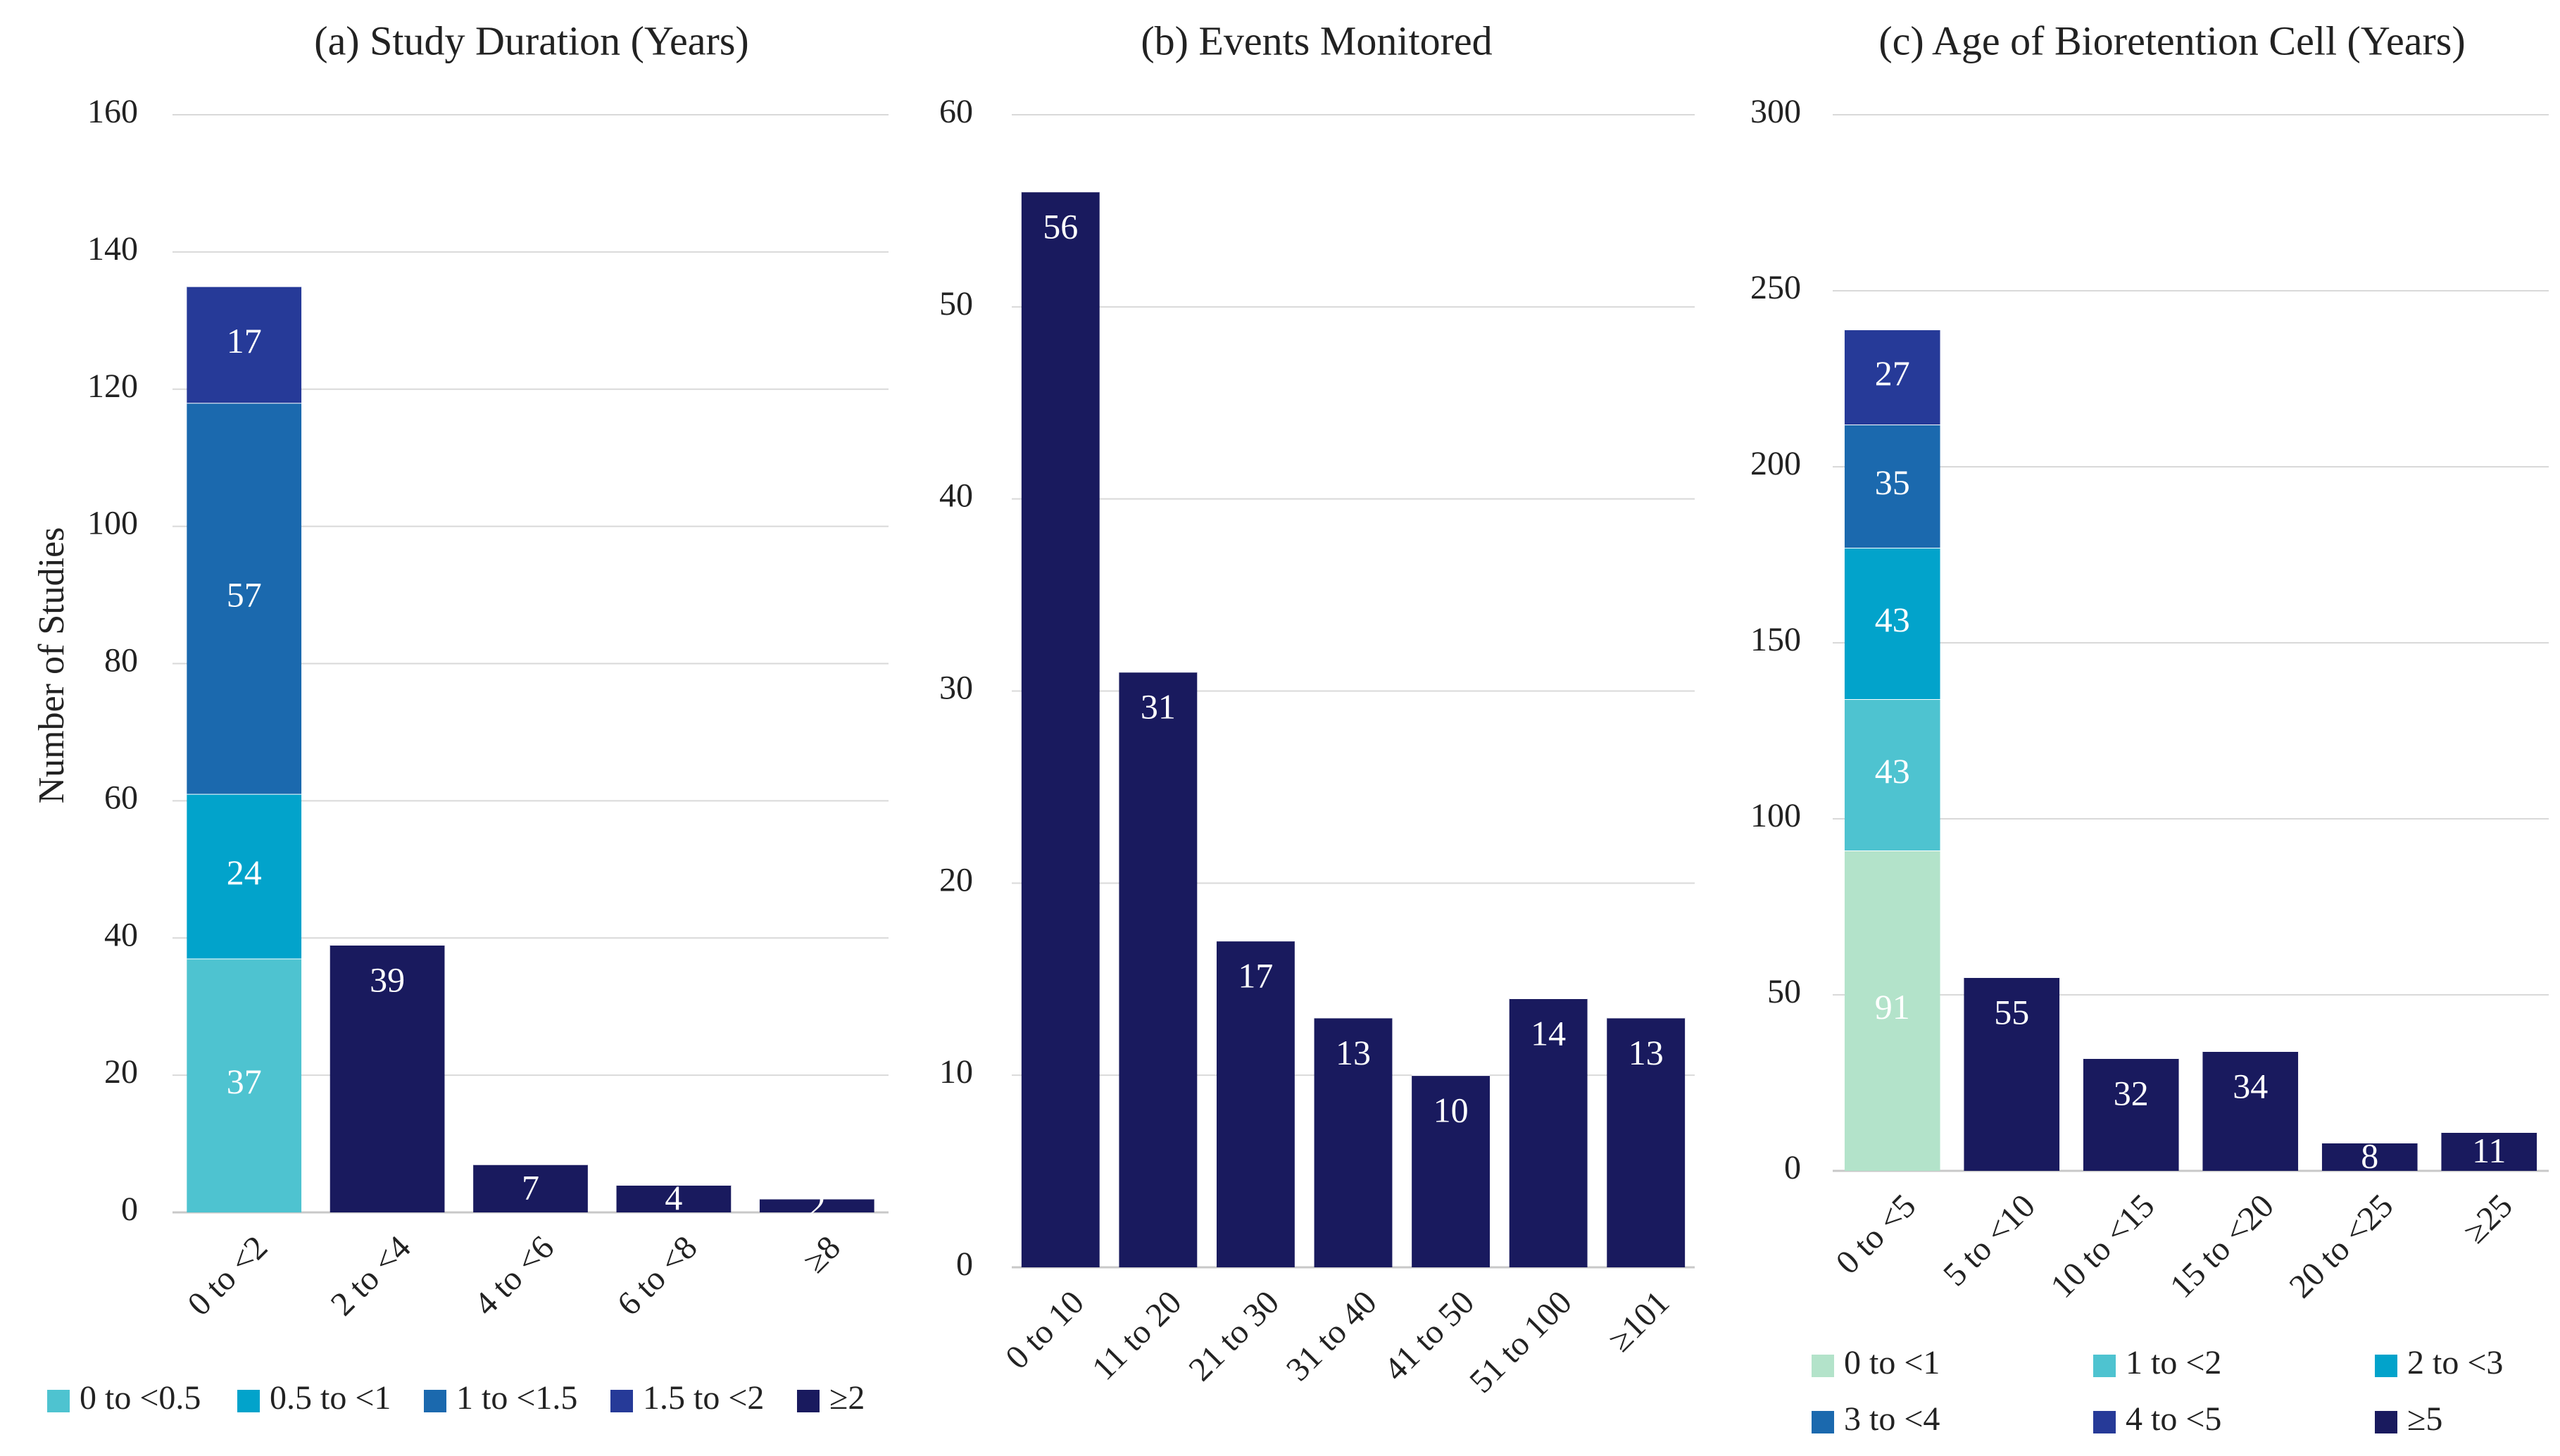  Describe the element at coordinates (956, 688) in the screenshot. I see `y-tick-label: 30` at that location.